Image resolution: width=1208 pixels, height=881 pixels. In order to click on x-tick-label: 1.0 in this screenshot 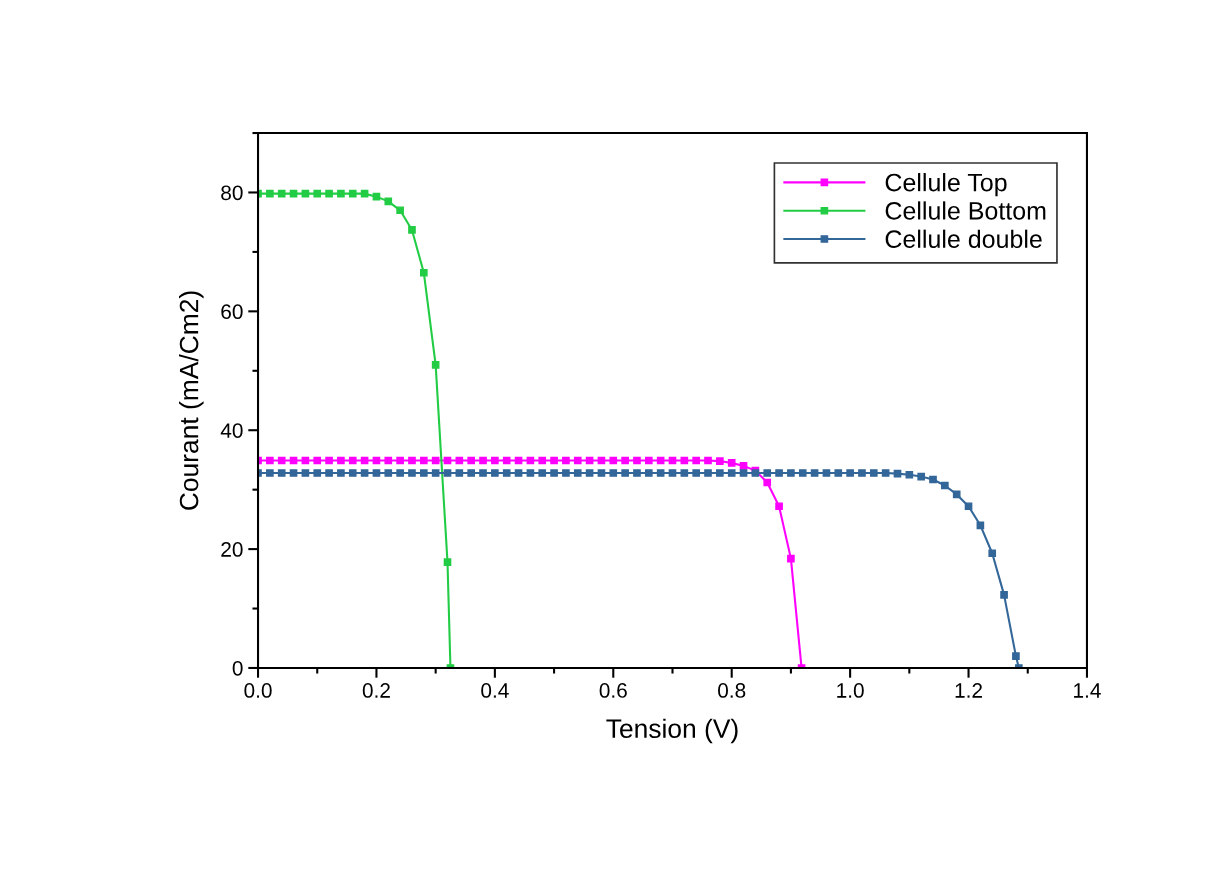, I will do `click(850, 690)`.